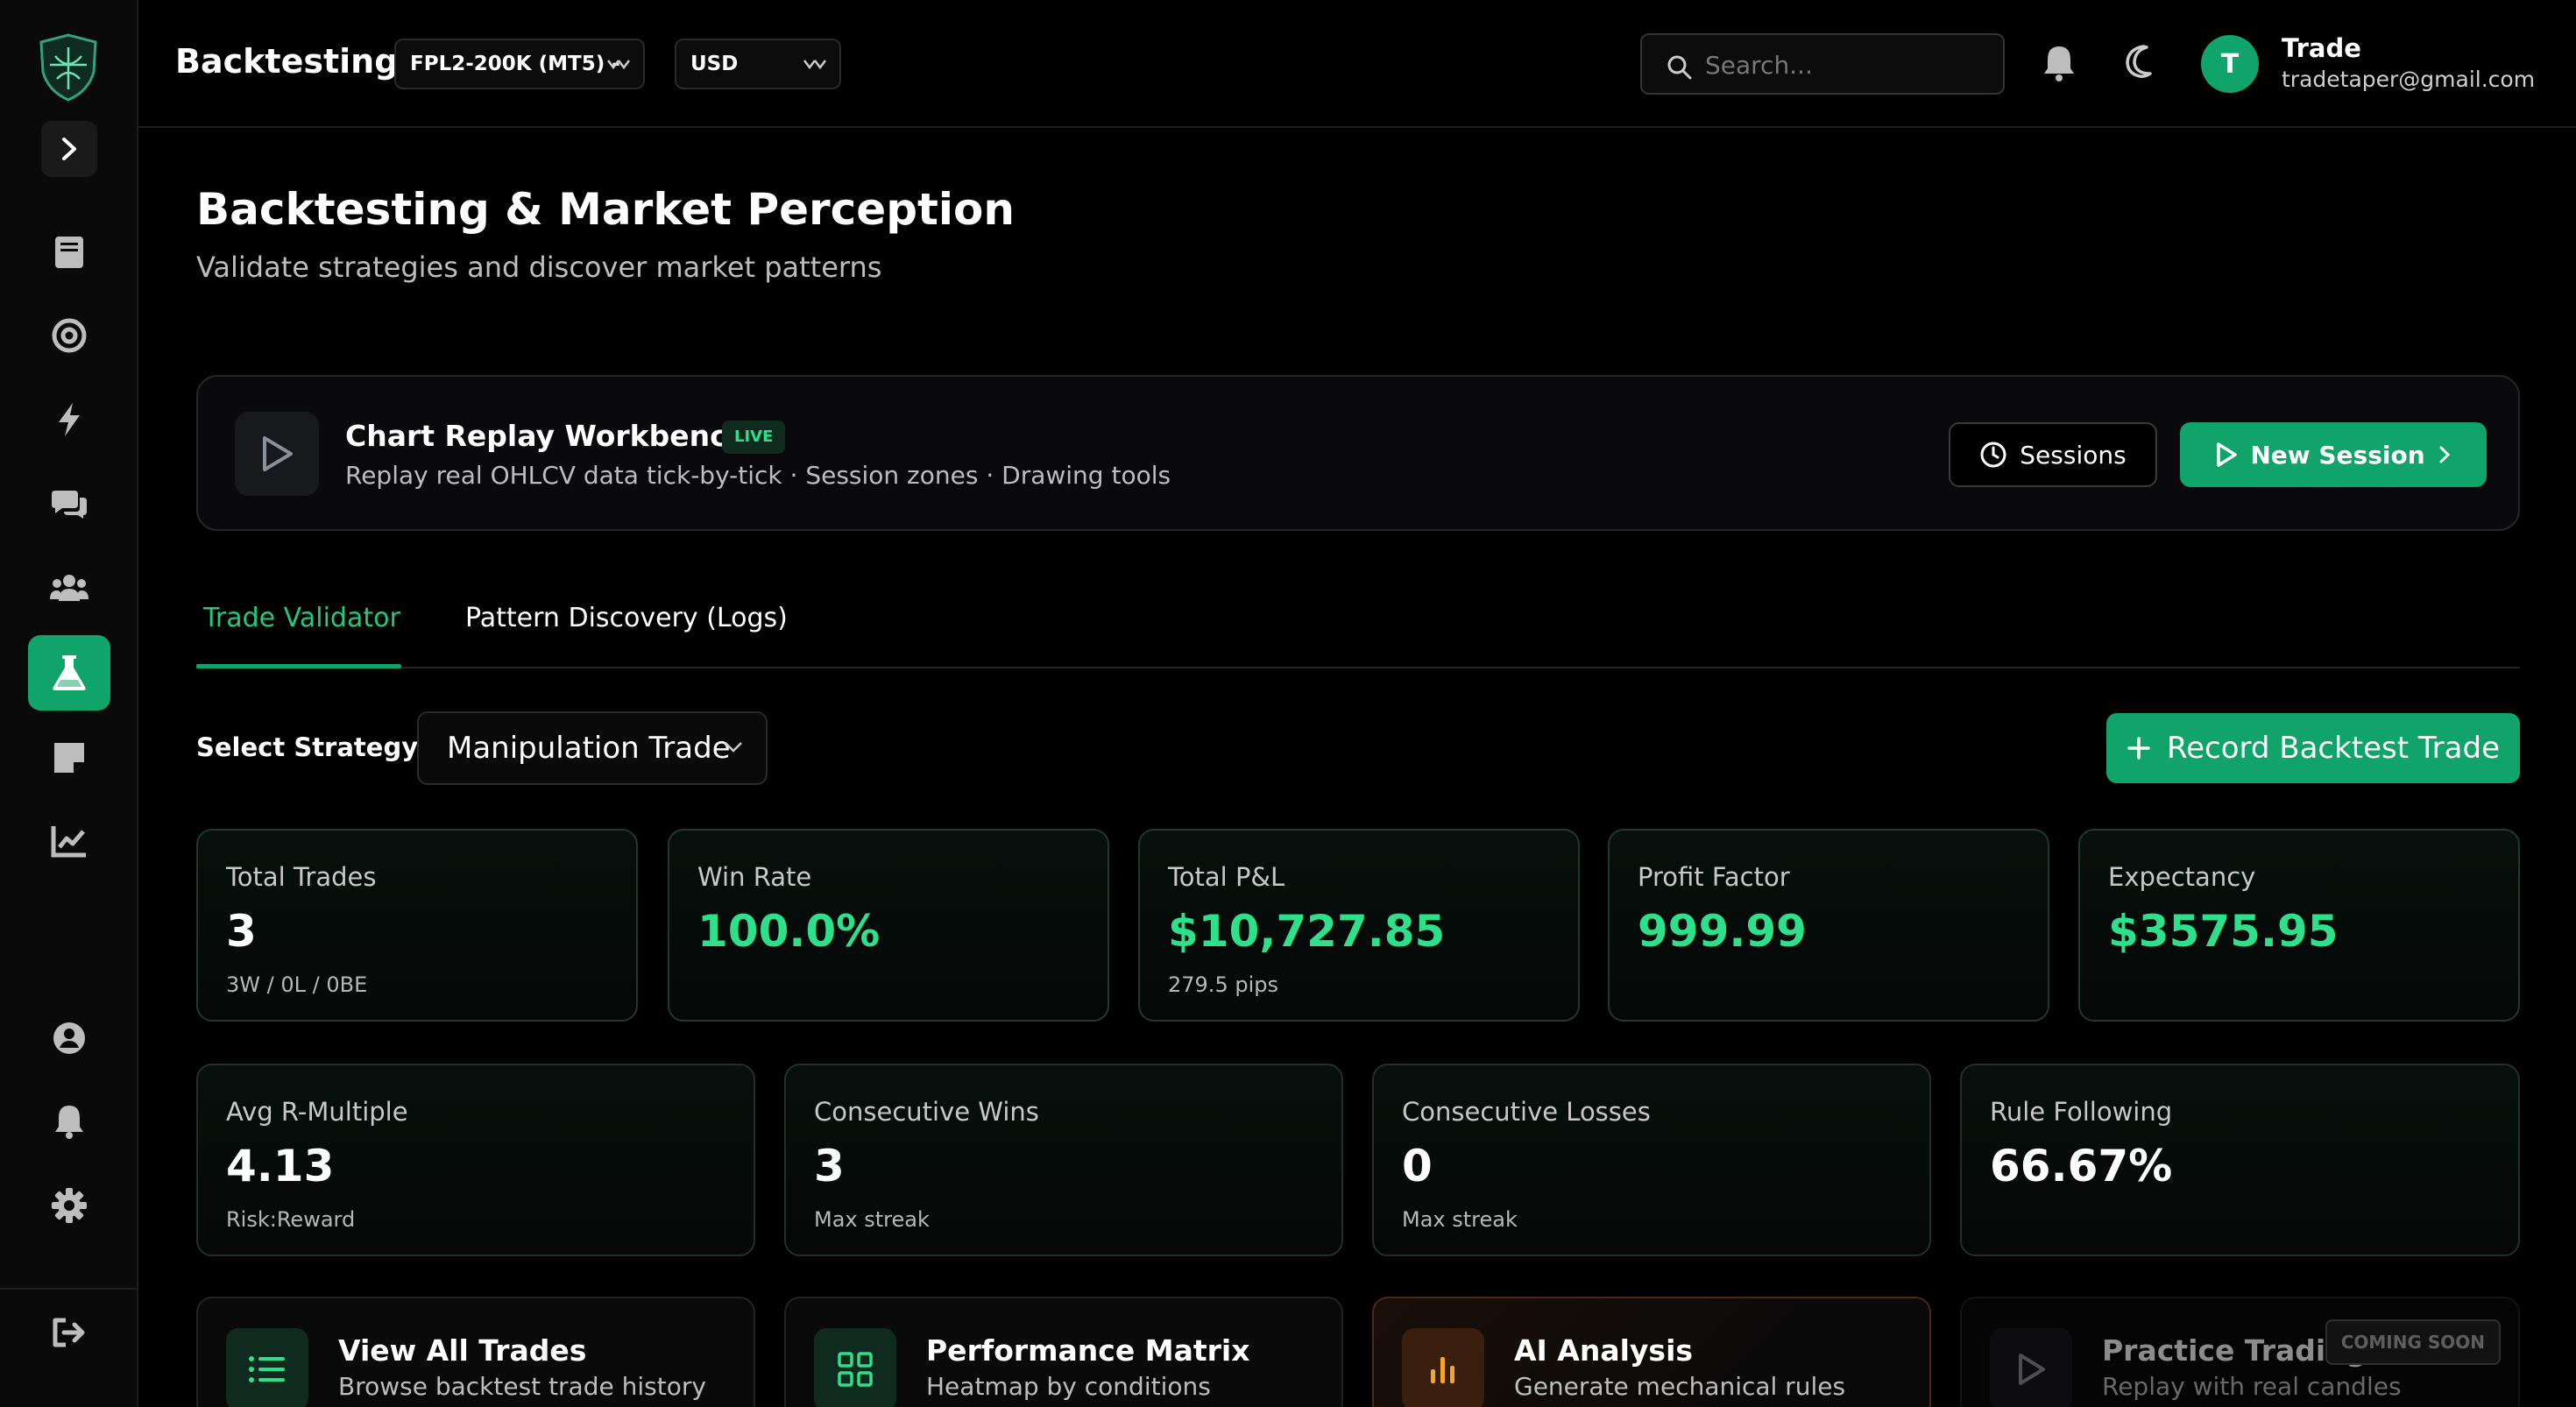 This screenshot has width=2576, height=1407. I want to click on bell-icon, so click(2059, 63).